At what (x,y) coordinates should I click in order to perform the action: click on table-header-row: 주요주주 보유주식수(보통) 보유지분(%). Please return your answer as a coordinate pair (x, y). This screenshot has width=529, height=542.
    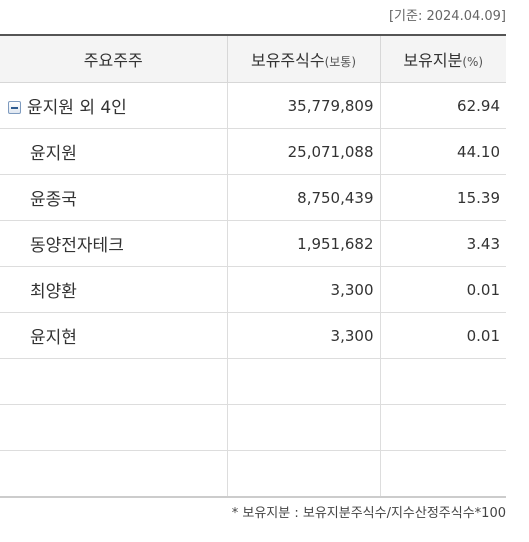
    Looking at the image, I should click on (253, 59).